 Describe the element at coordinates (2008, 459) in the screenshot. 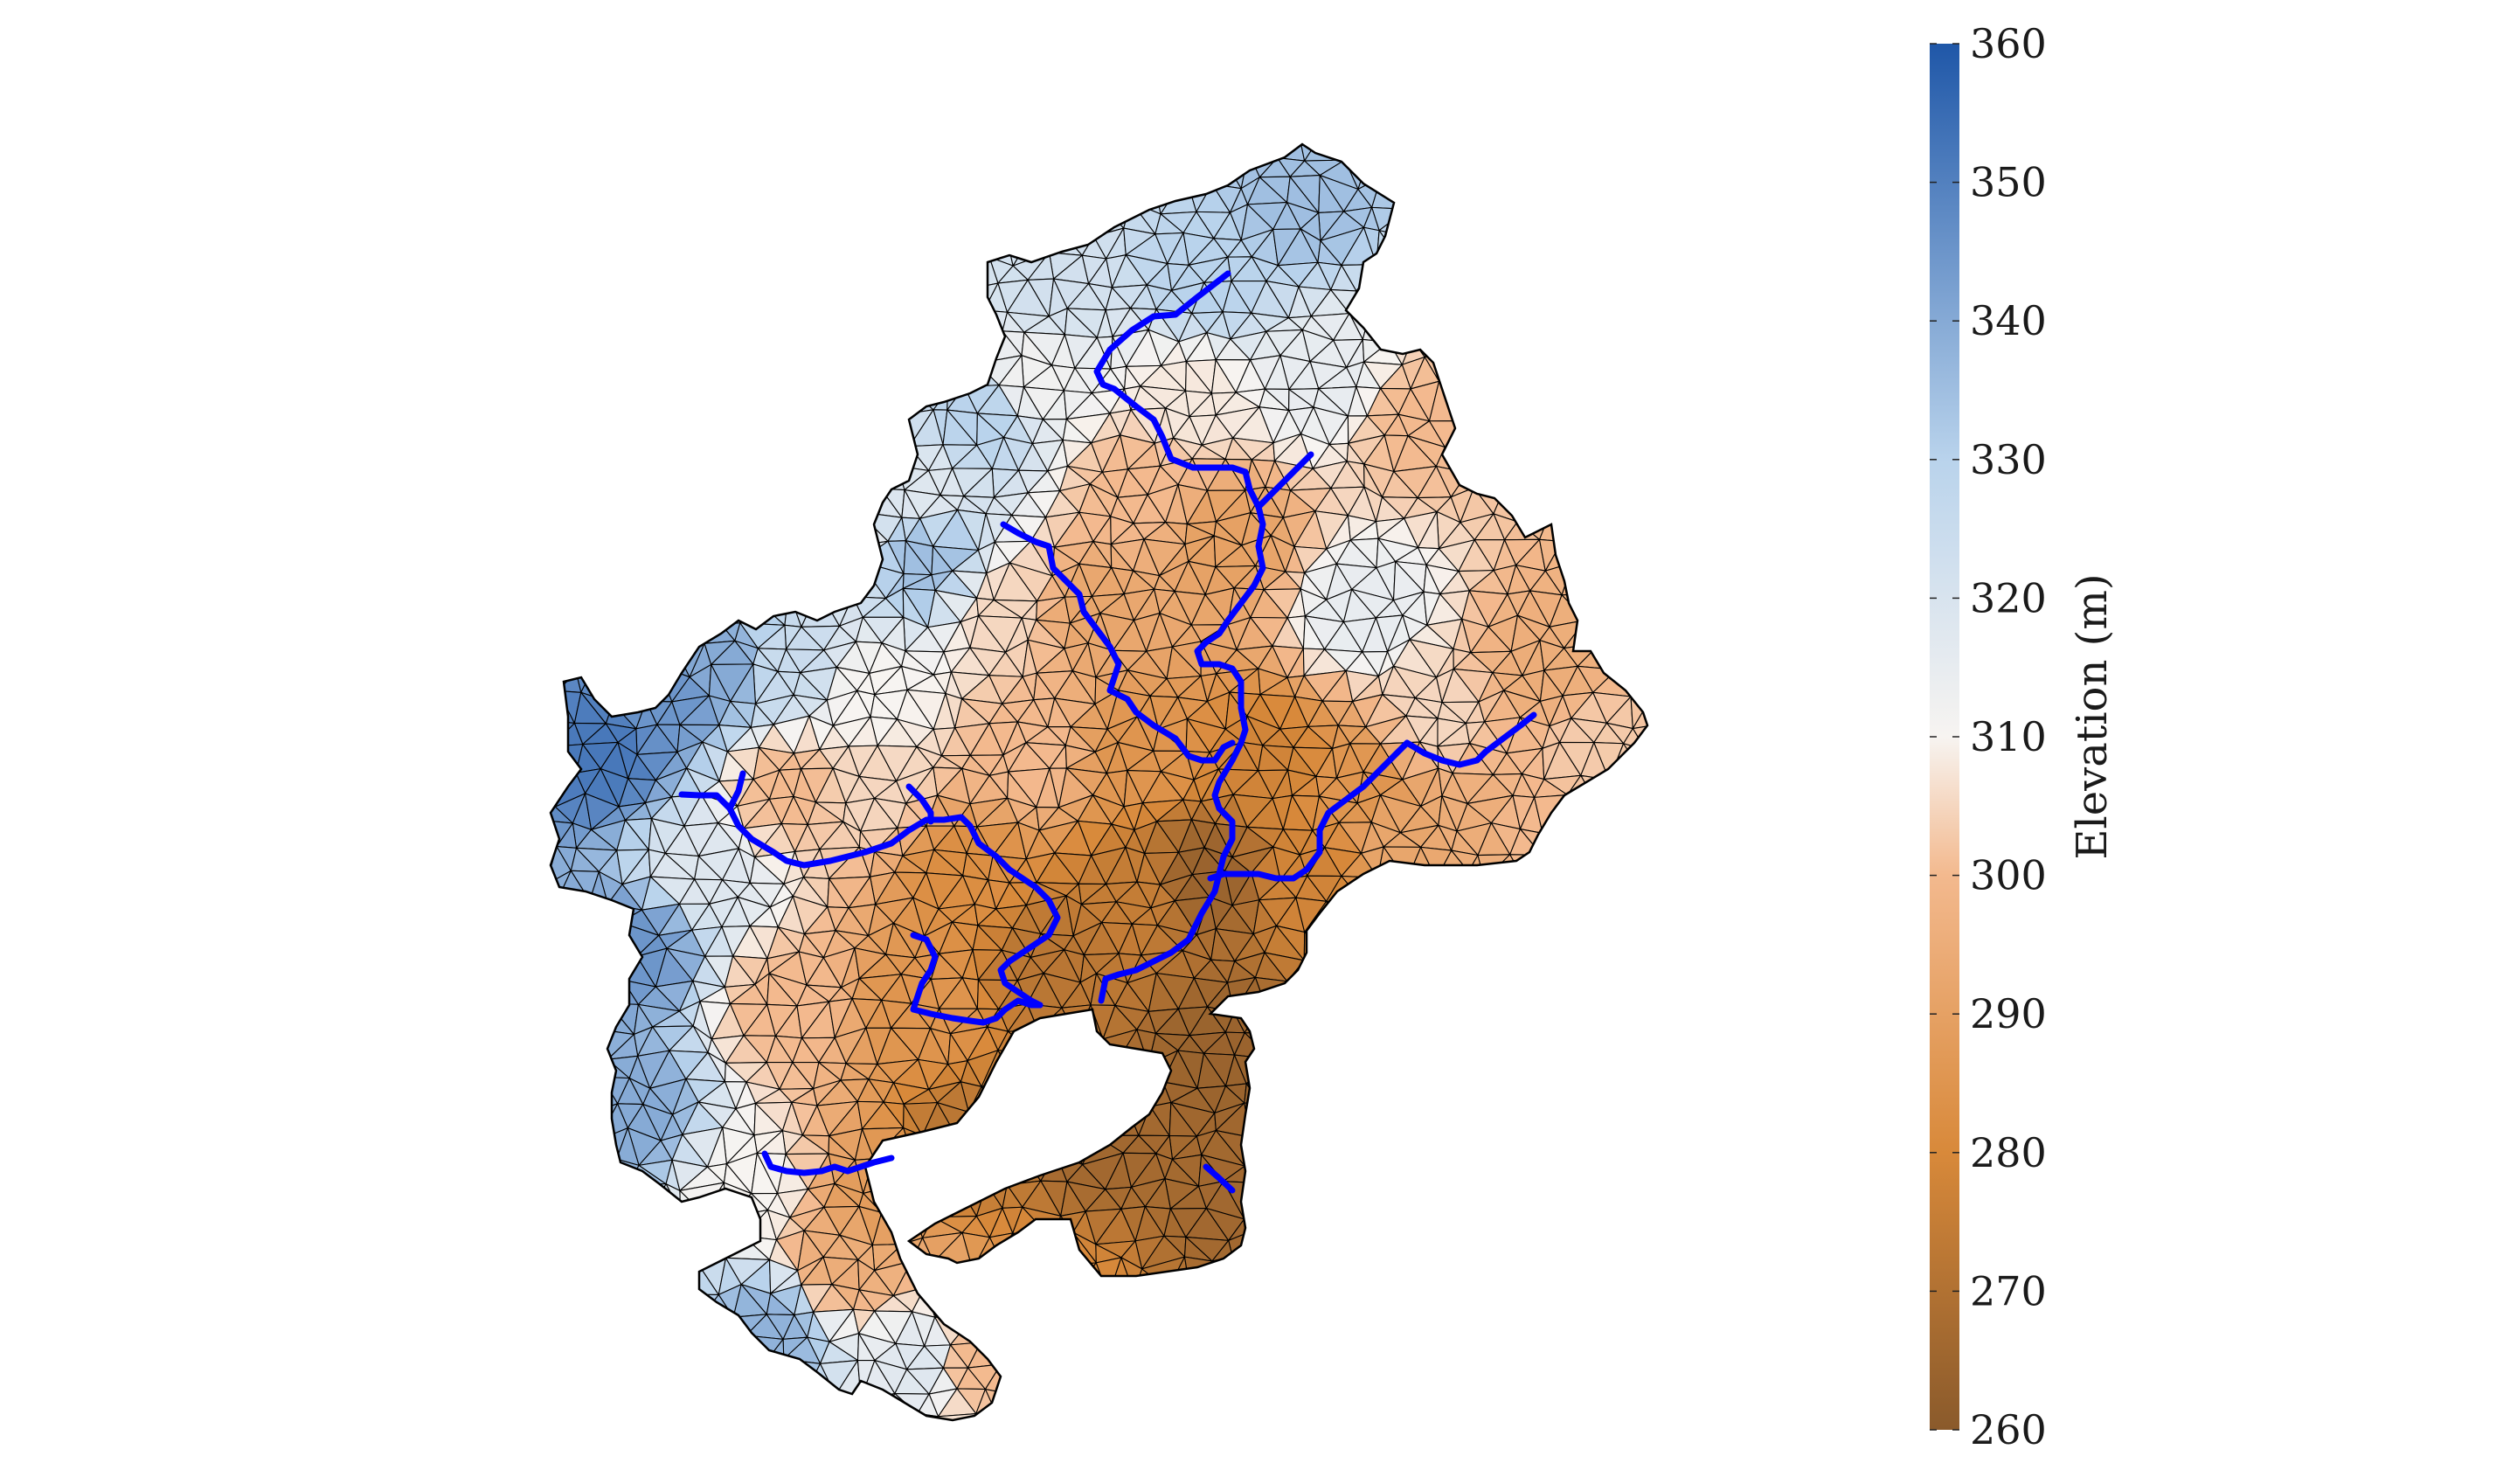

I see `colorbar-tick-label: 330` at that location.